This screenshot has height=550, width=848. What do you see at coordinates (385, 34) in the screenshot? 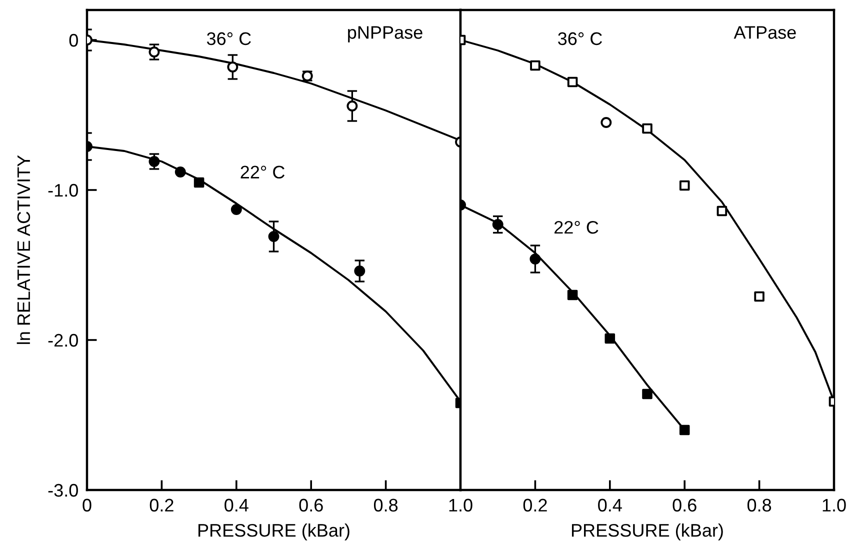
I see `text: pNPPase` at bounding box center [385, 34].